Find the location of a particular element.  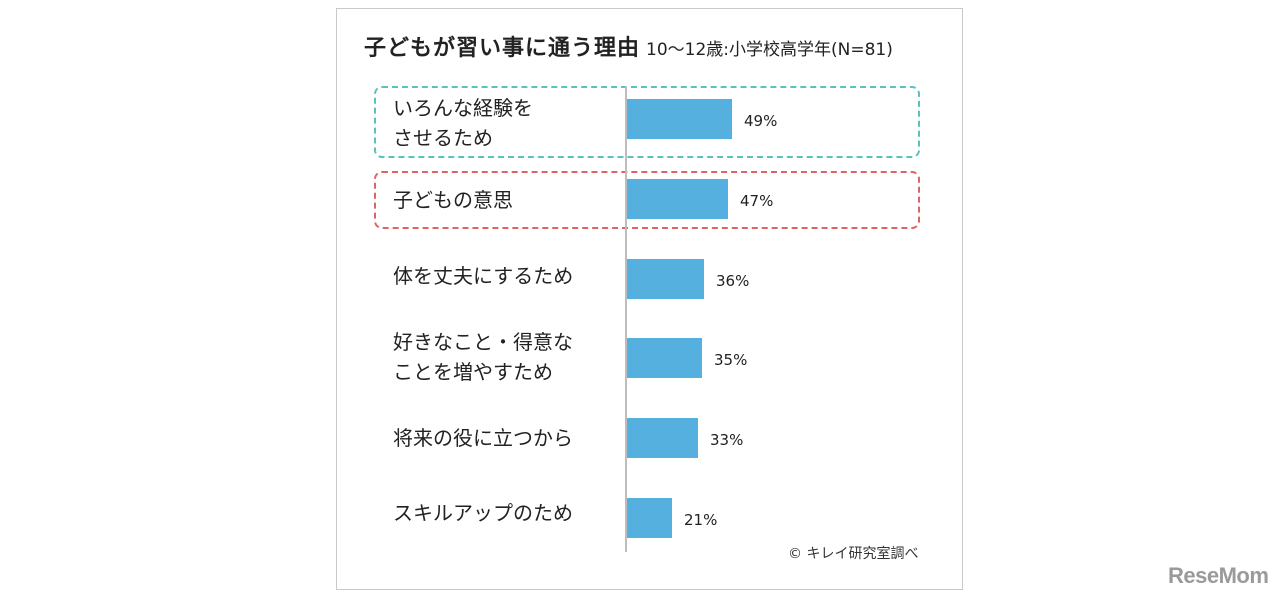

highlight-box-experience is located at coordinates (647, 122).